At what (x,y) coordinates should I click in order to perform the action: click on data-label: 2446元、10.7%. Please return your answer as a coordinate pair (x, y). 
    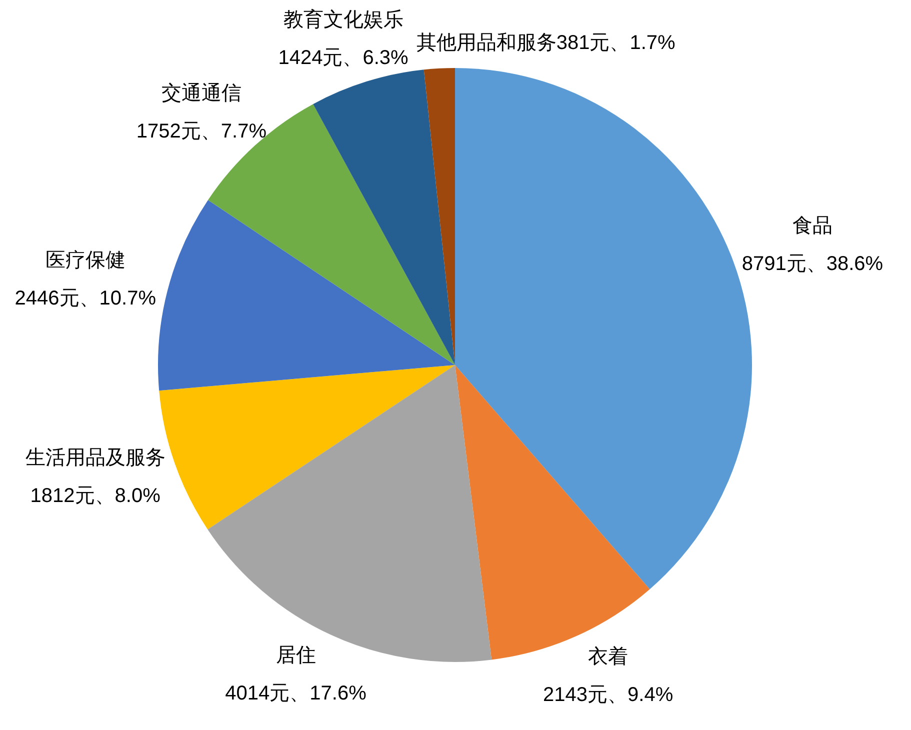
    Looking at the image, I should click on (85, 299).